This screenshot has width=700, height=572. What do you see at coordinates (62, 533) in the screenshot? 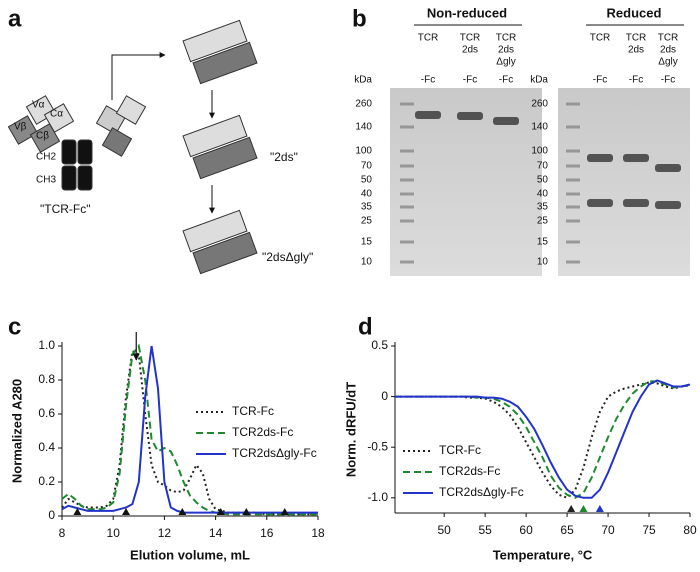
I see `x-tick-label: 8` at bounding box center [62, 533].